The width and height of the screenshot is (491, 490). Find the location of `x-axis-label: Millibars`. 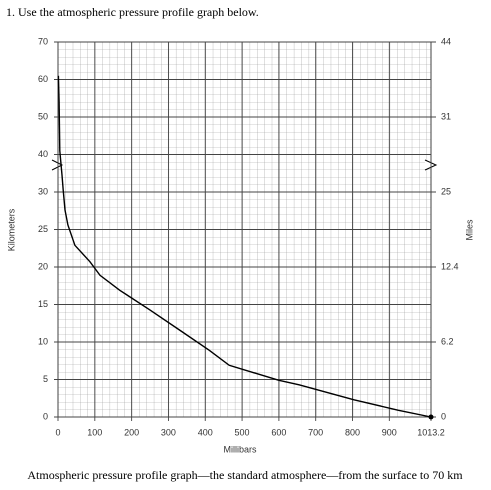

x-axis-label: Millibars is located at coordinates (240, 449).